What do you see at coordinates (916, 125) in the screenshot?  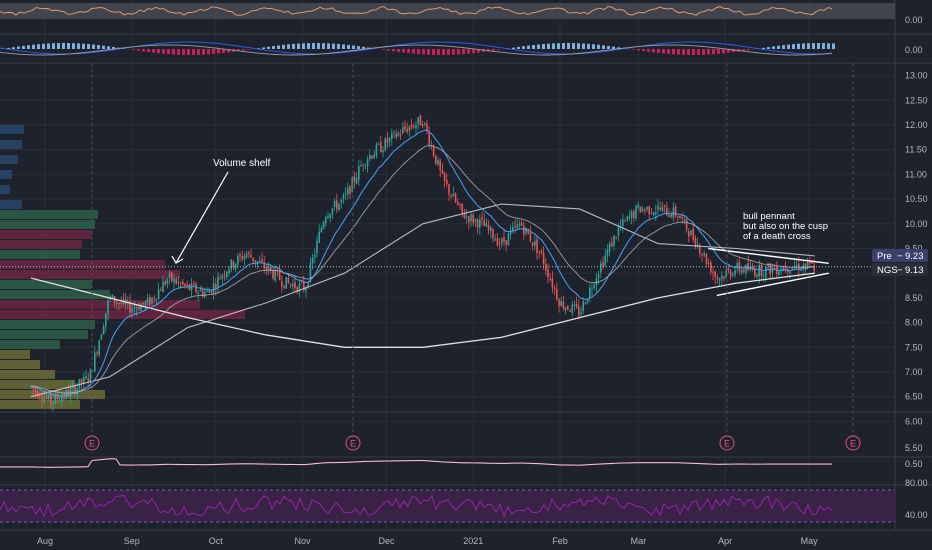 I see `y-tick-label: 12.00` at bounding box center [916, 125].